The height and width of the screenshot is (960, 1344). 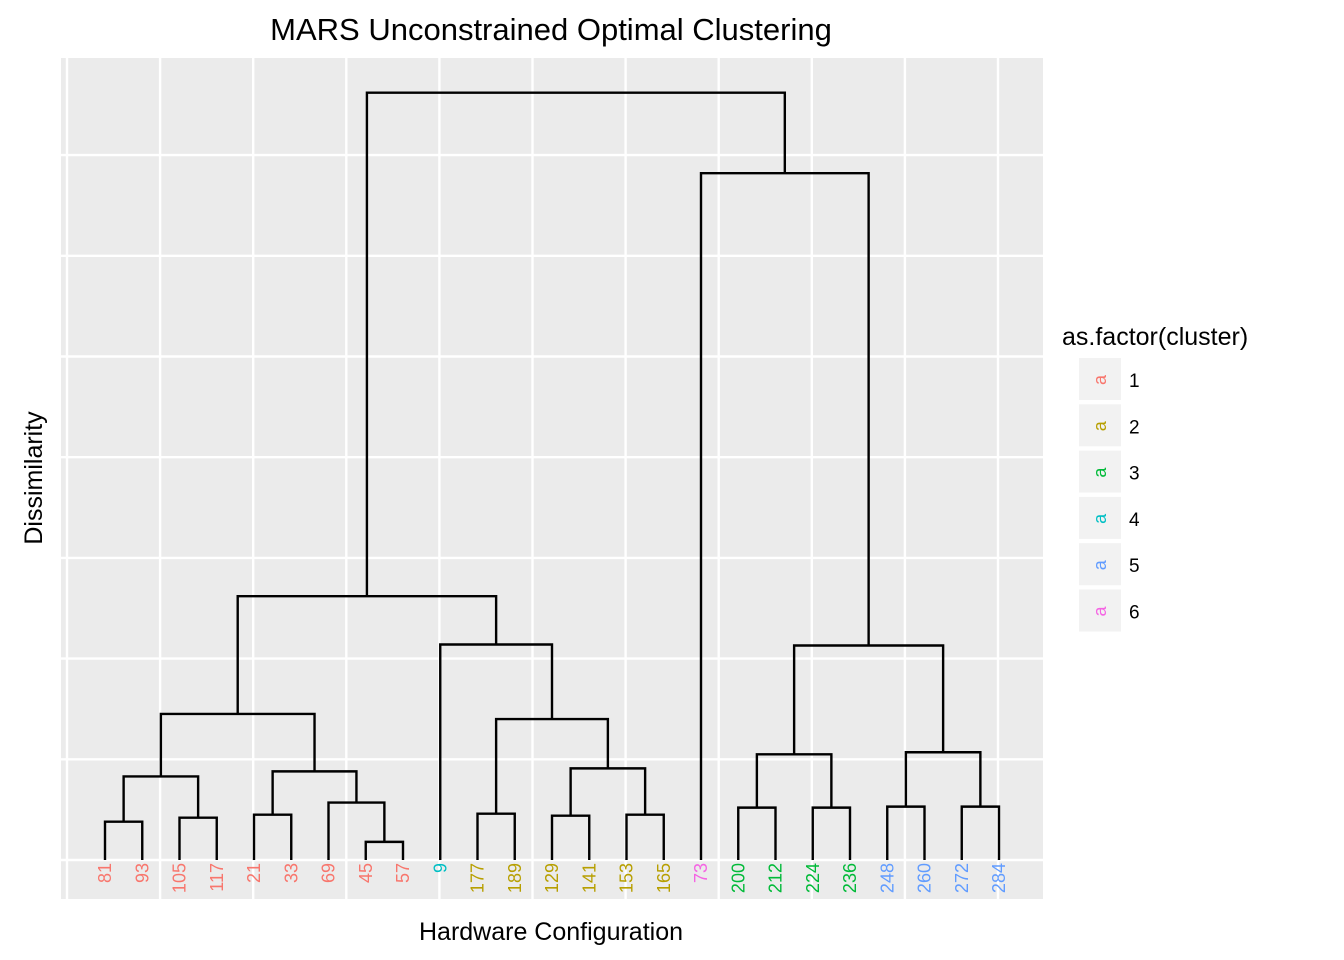 I want to click on leaf-label: 21, so click(x=254, y=873).